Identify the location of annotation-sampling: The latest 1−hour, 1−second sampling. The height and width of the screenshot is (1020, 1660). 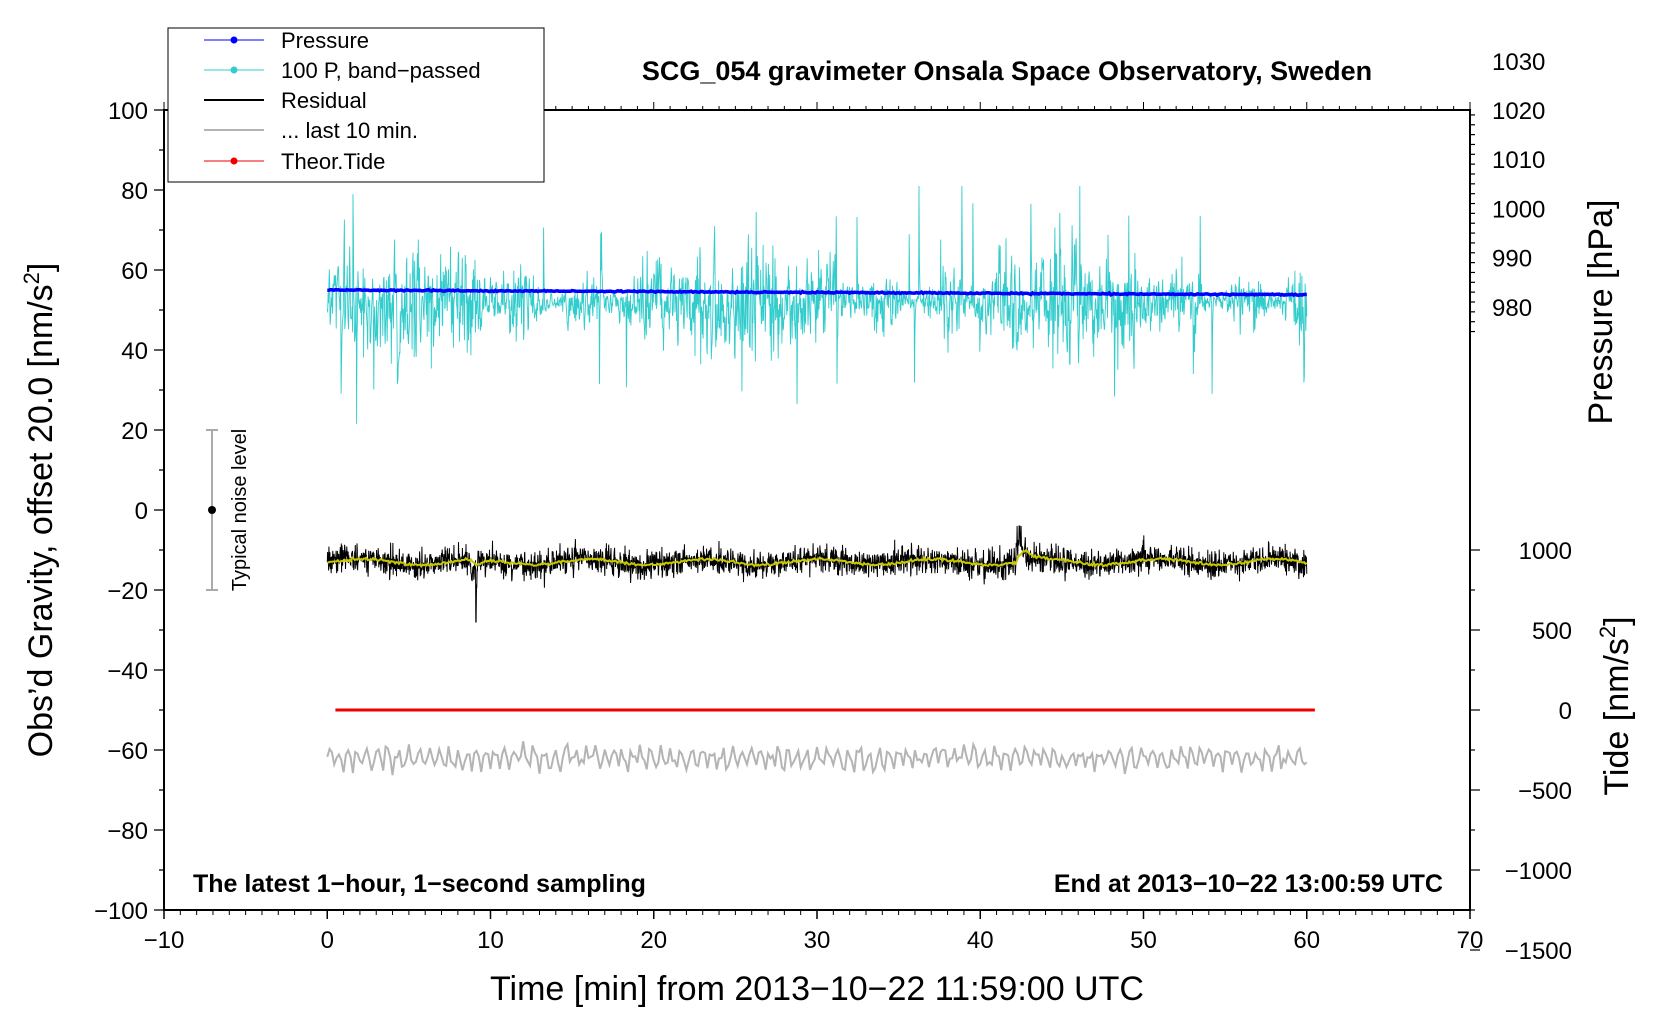
(419, 884).